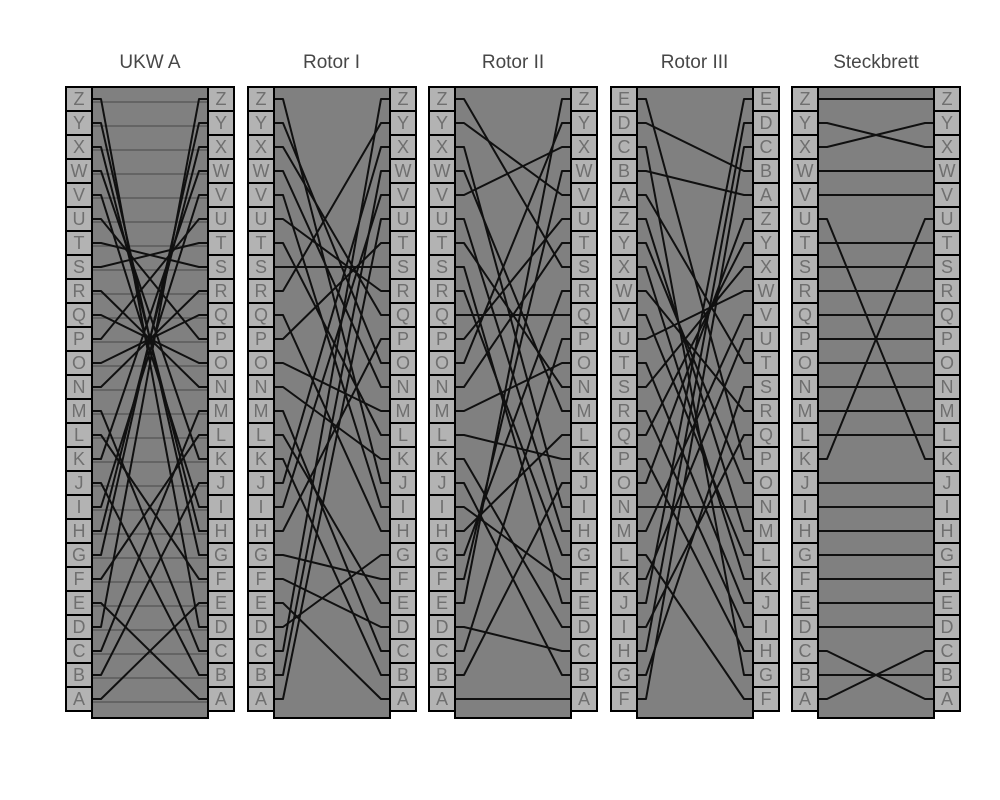 The image size is (1000, 800). Describe the element at coordinates (331, 603) in the screenshot. I see `wire-f-d` at that location.